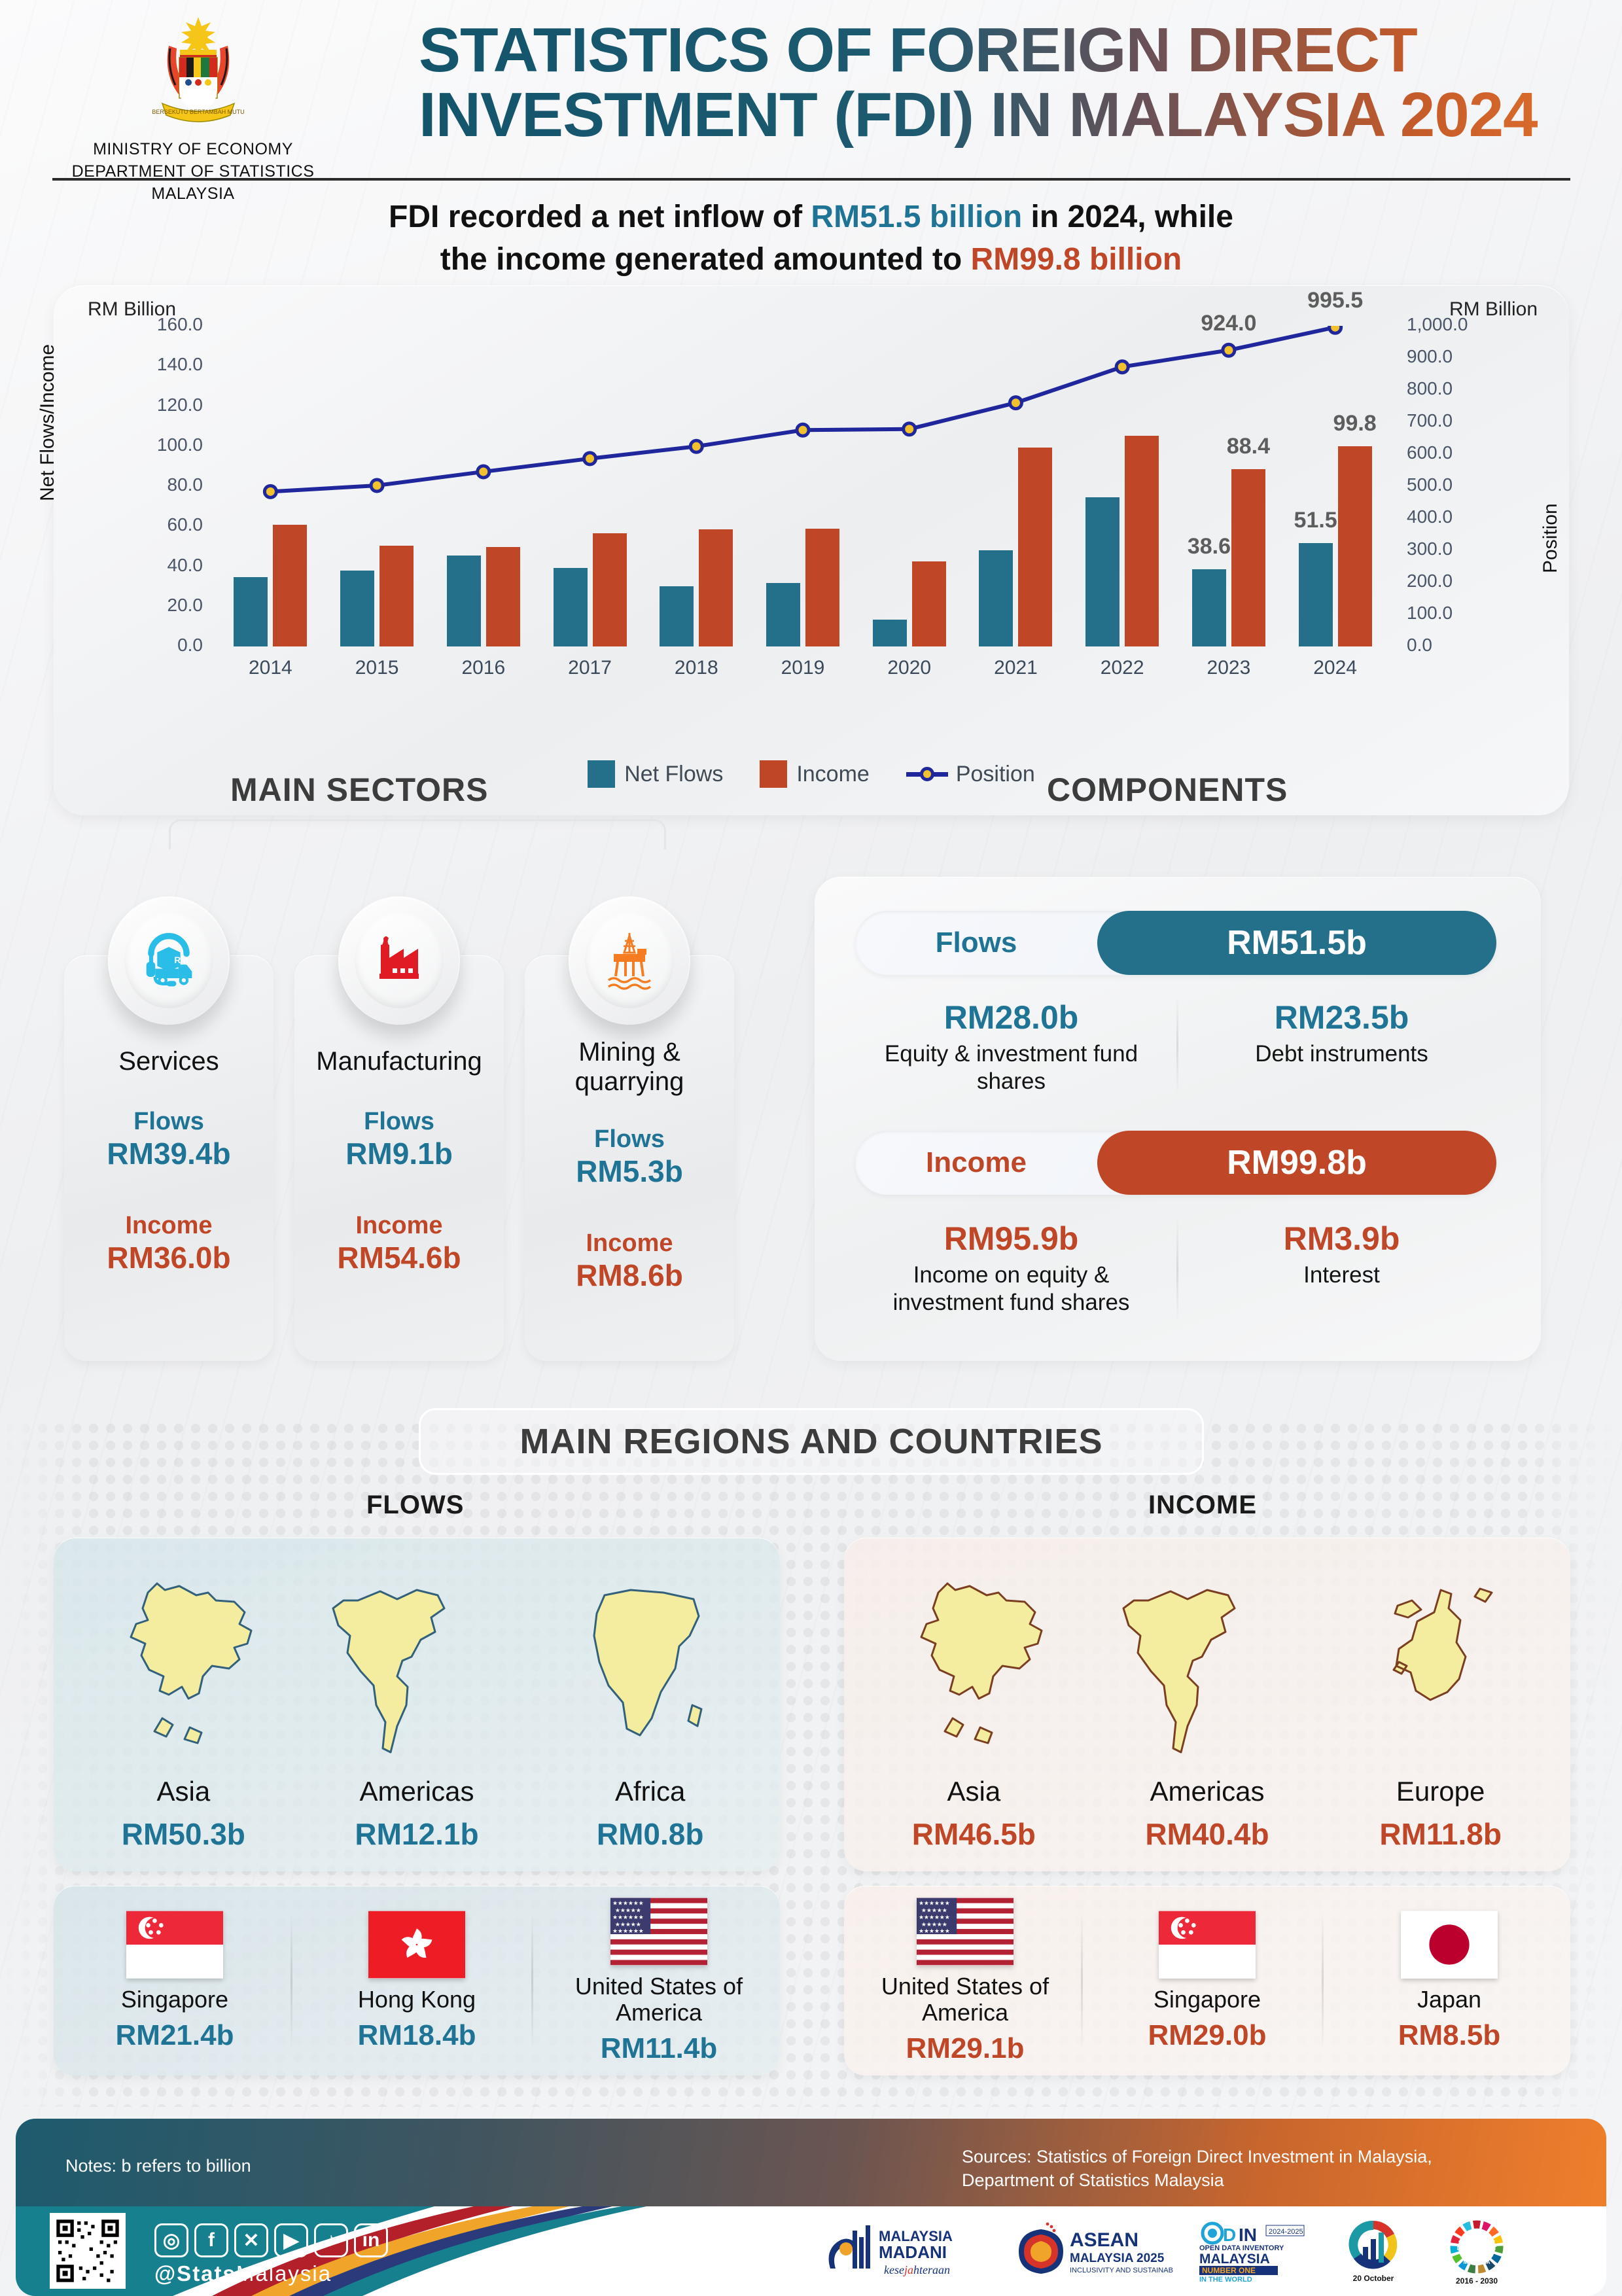 The image size is (1622, 2296). I want to click on component-desc: Interest, so click(1341, 1275).